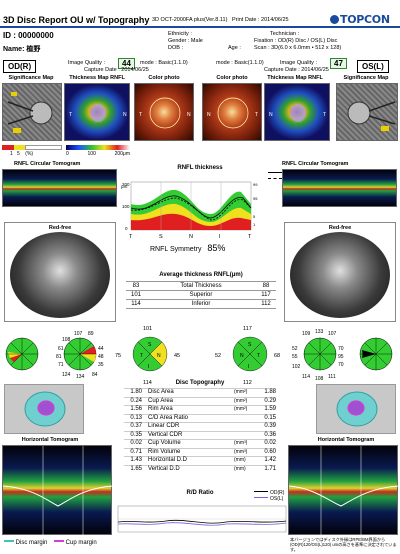 The width and height of the screenshot is (400, 554). Describe the element at coordinates (367, 112) in the screenshot. I see `os-significance-map` at that location.